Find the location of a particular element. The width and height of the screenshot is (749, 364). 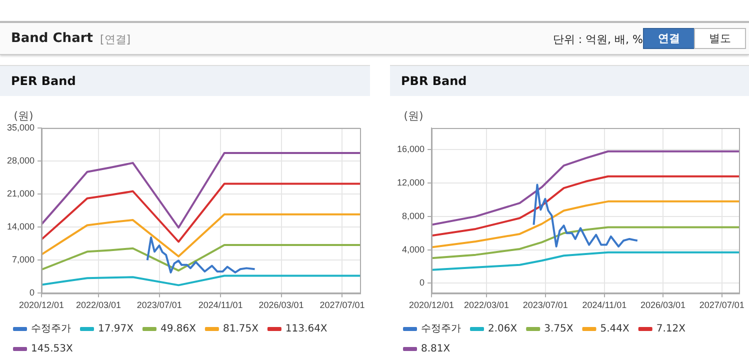

legend-label: 7.12X is located at coordinates (671, 329).